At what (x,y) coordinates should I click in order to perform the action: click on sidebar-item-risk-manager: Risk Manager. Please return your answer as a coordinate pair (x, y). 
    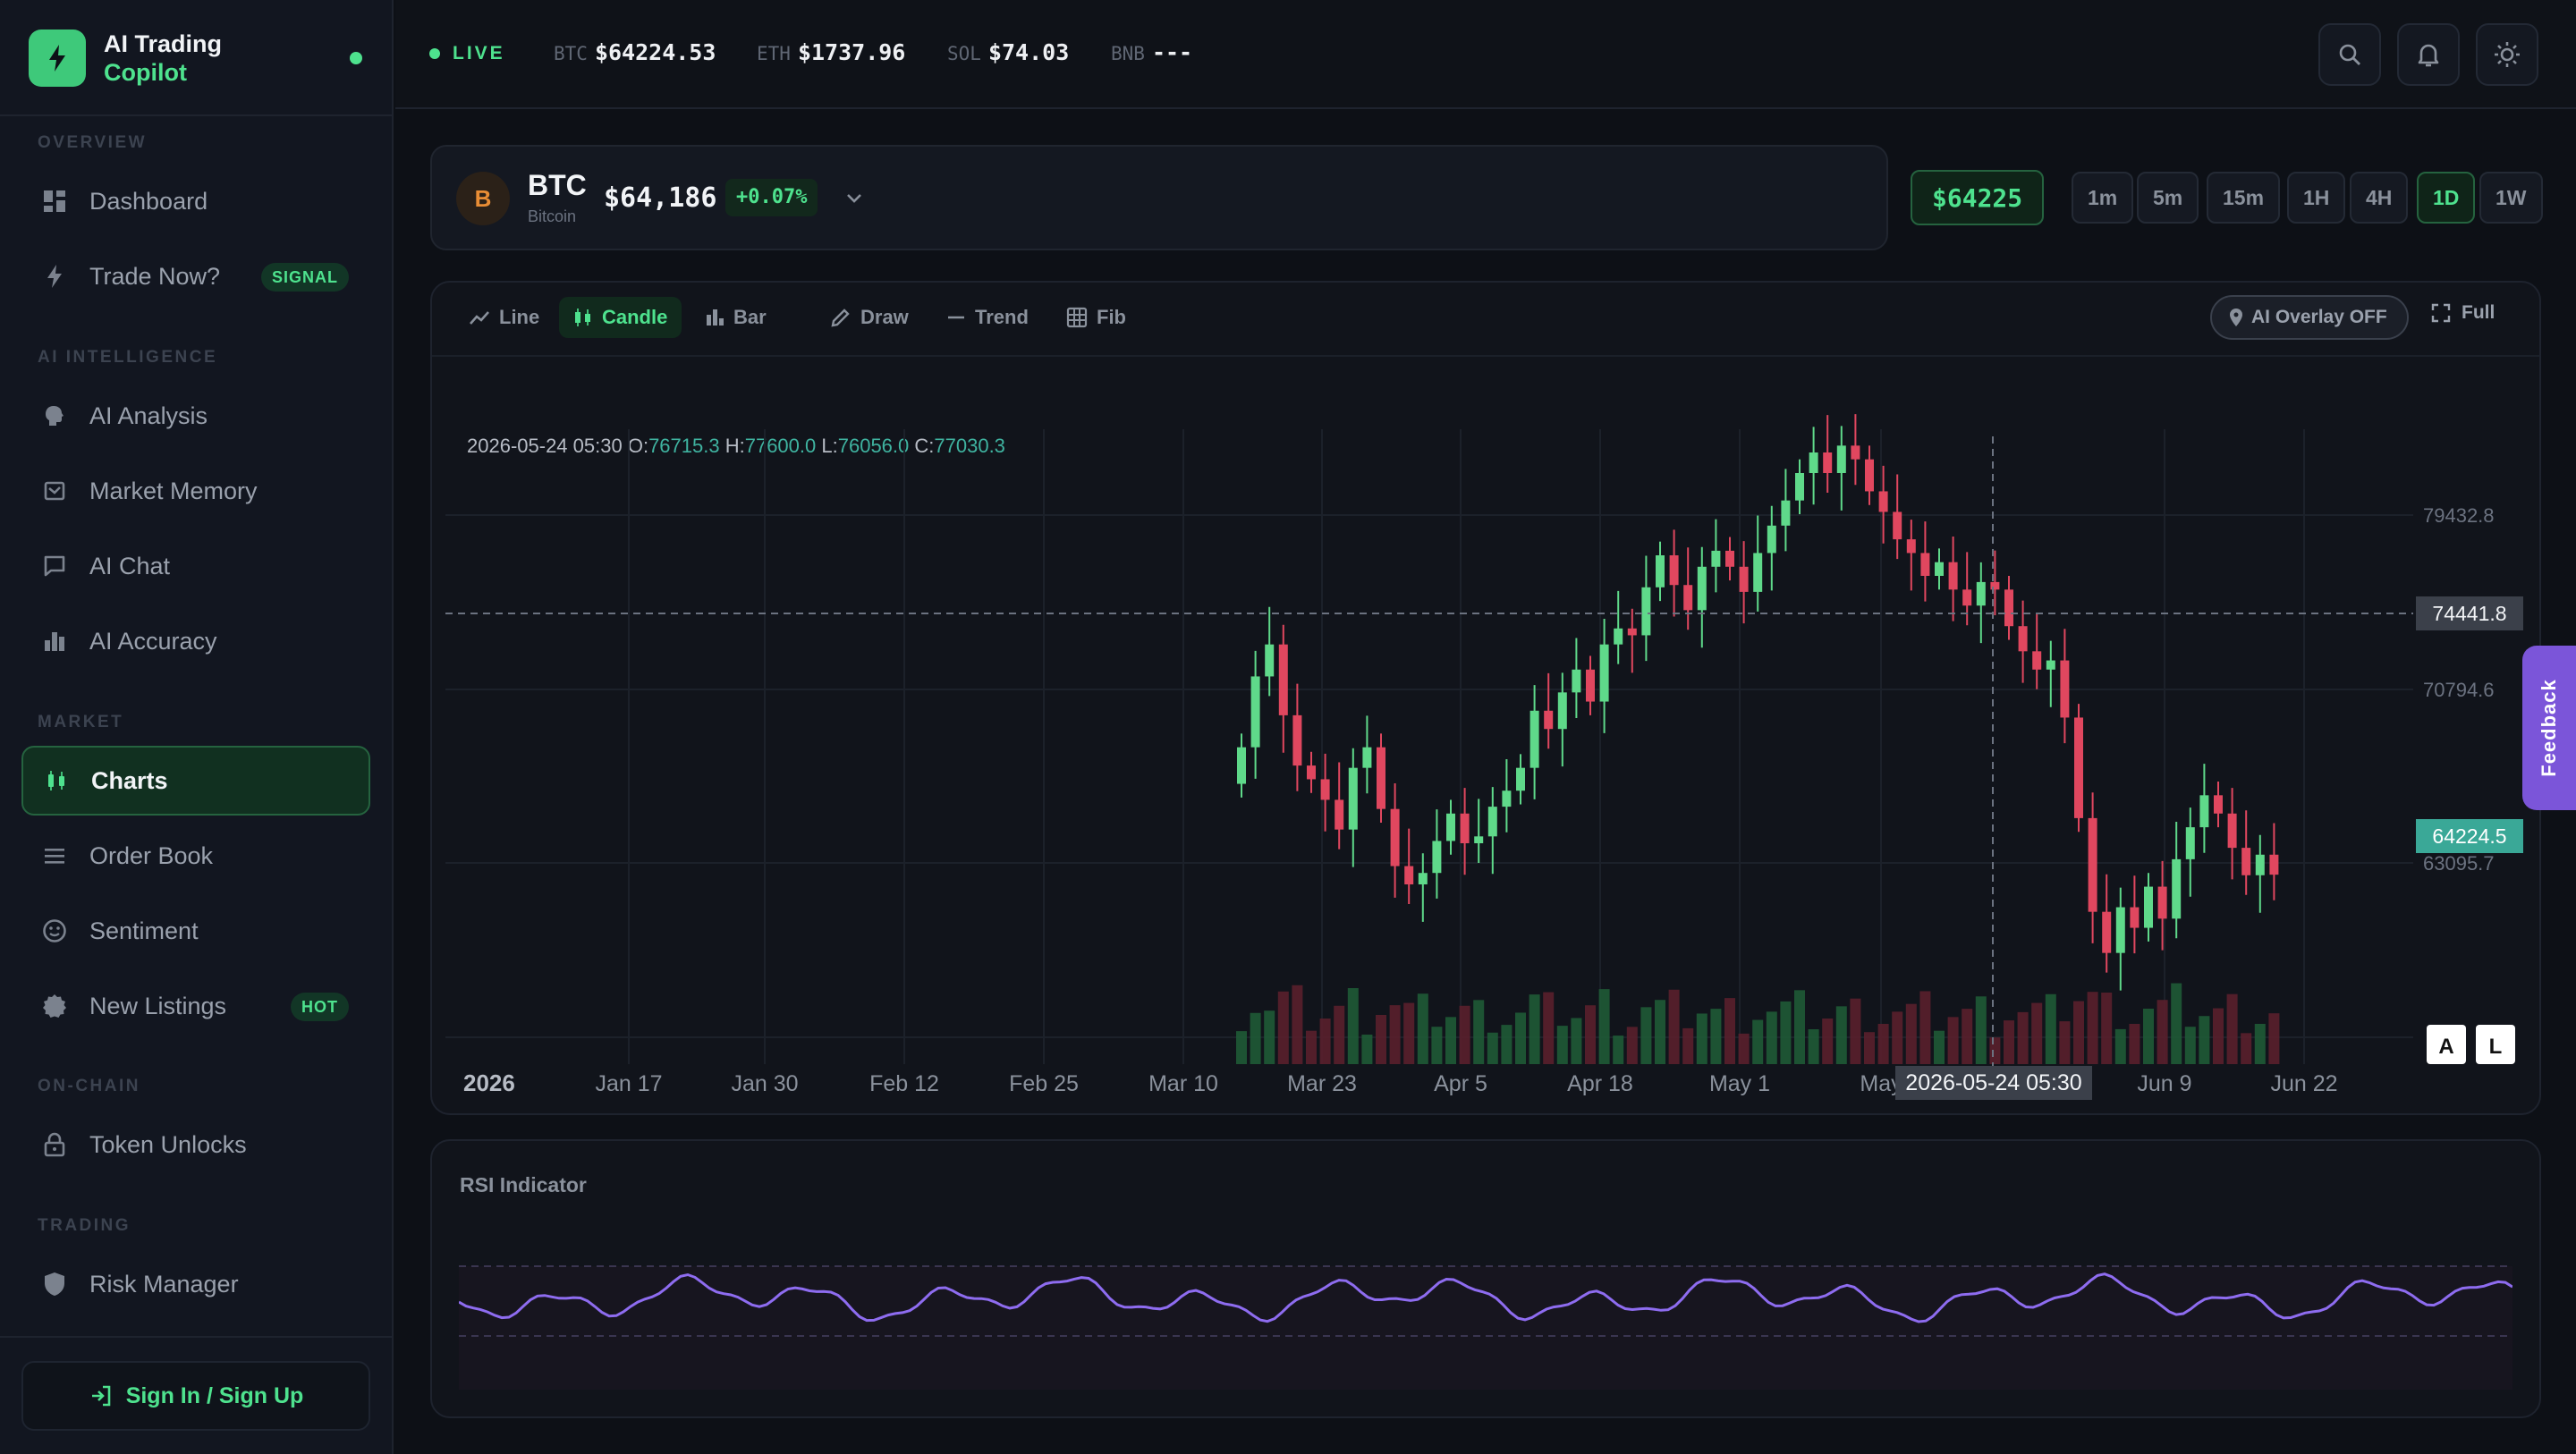
    Looking at the image, I should click on (195, 1284).